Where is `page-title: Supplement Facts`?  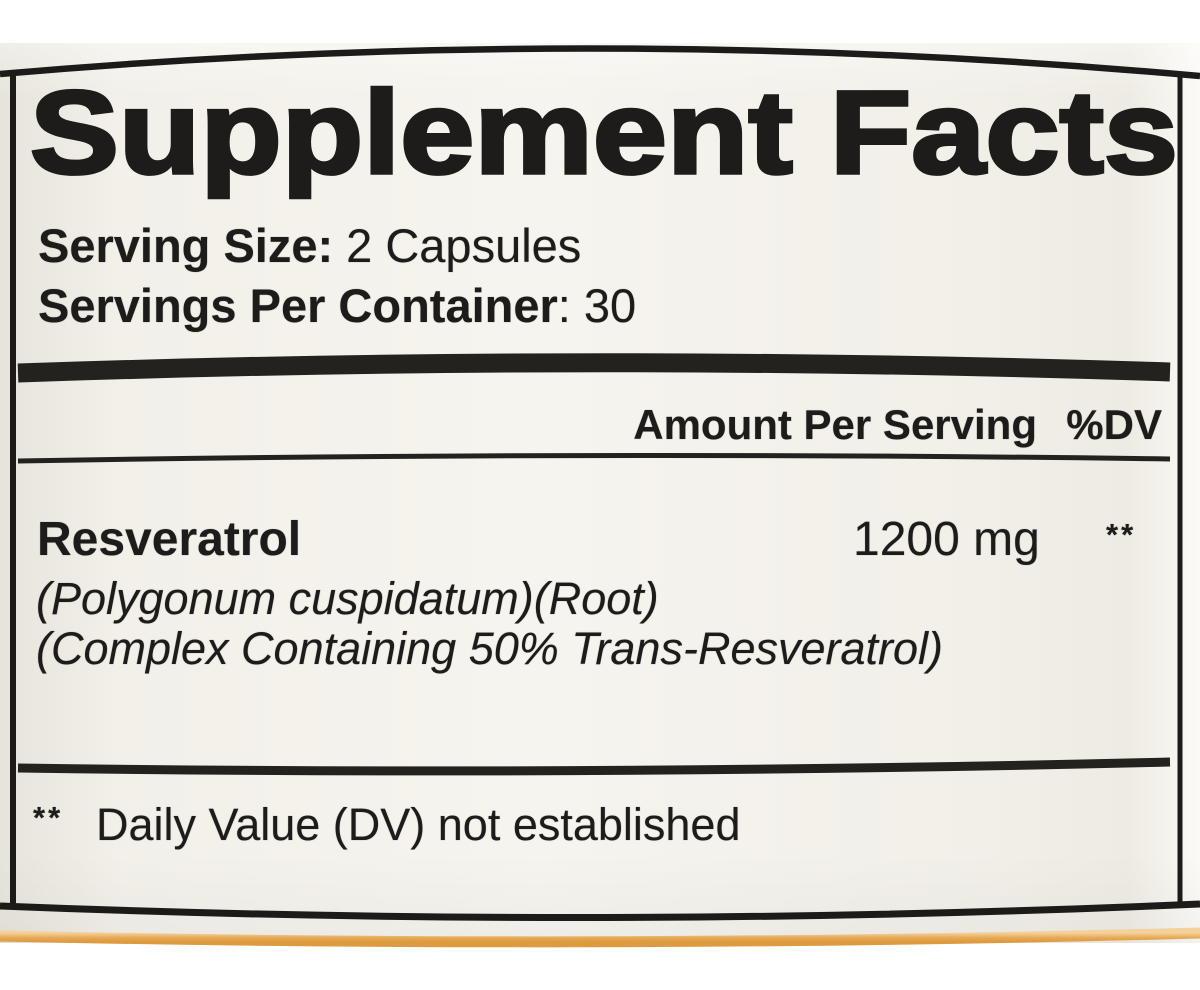 page-title: Supplement Facts is located at coordinates (604, 133).